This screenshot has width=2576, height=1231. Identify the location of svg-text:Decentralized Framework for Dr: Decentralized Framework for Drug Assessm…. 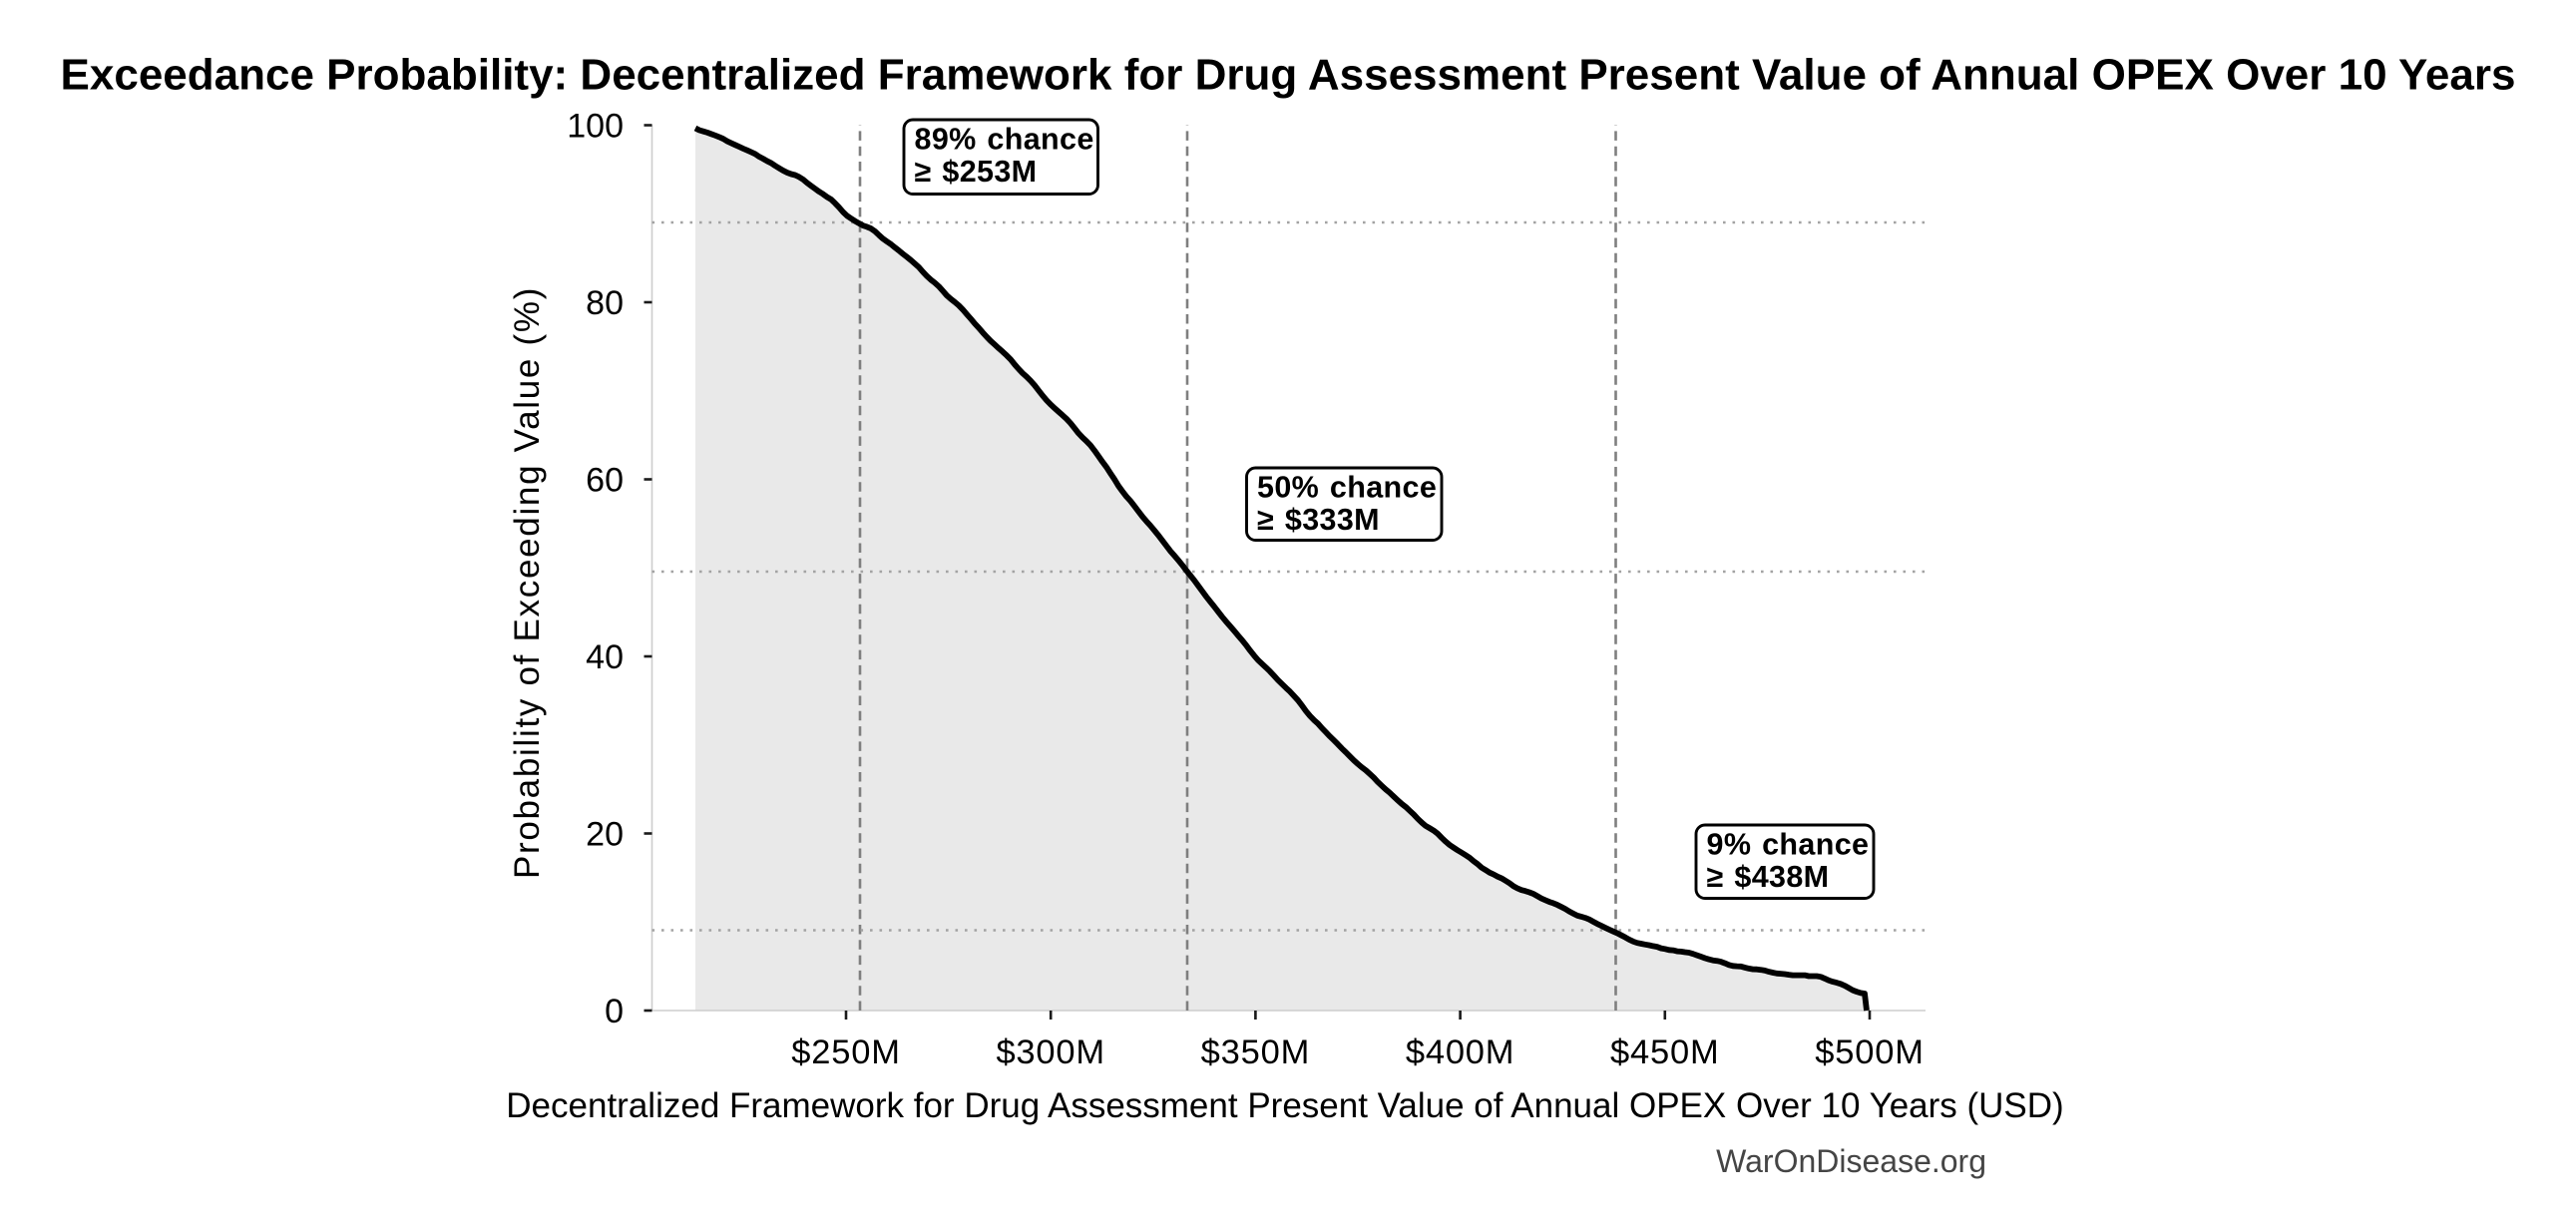
(1284, 1105).